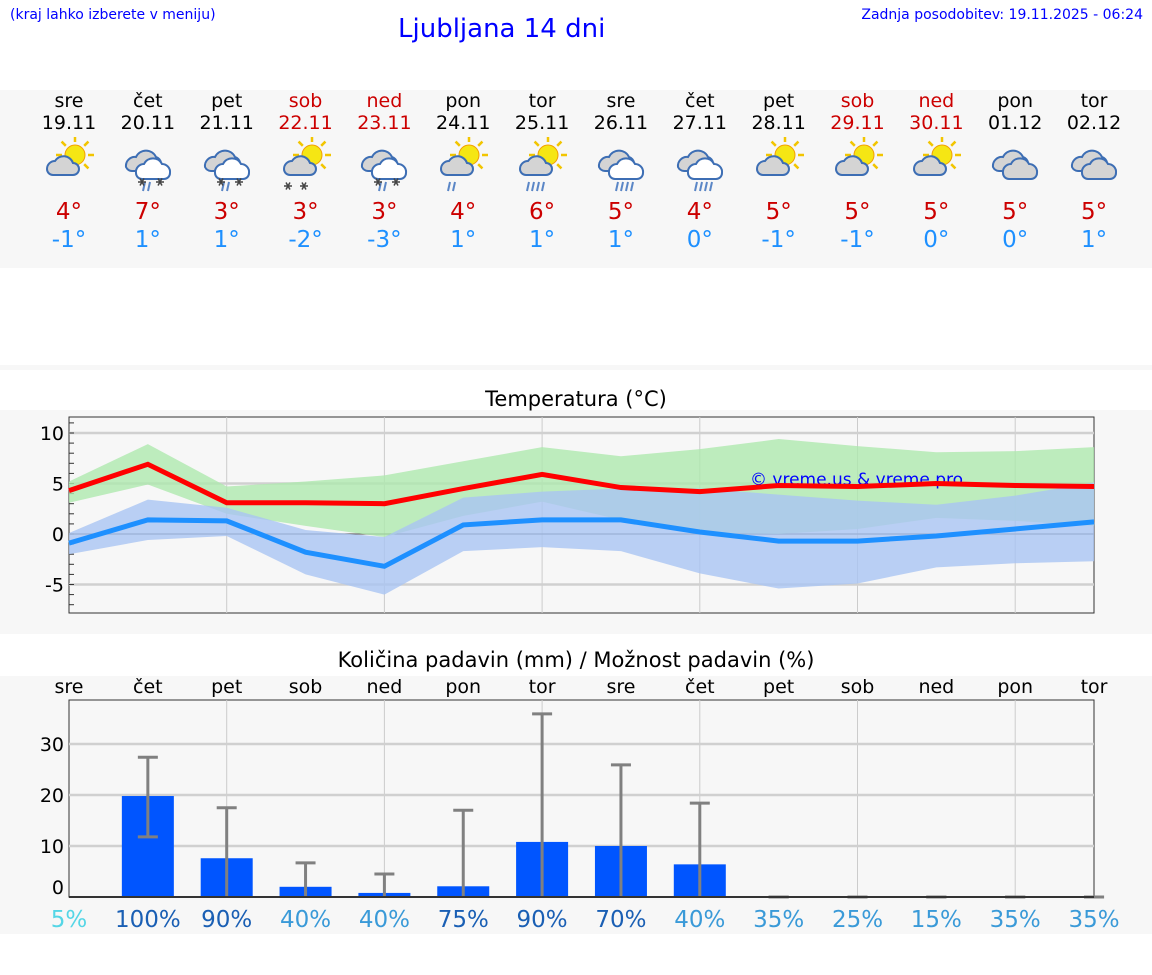  Describe the element at coordinates (463, 172) in the screenshot. I see `day-column: pon 24.11 4° 1°` at that location.